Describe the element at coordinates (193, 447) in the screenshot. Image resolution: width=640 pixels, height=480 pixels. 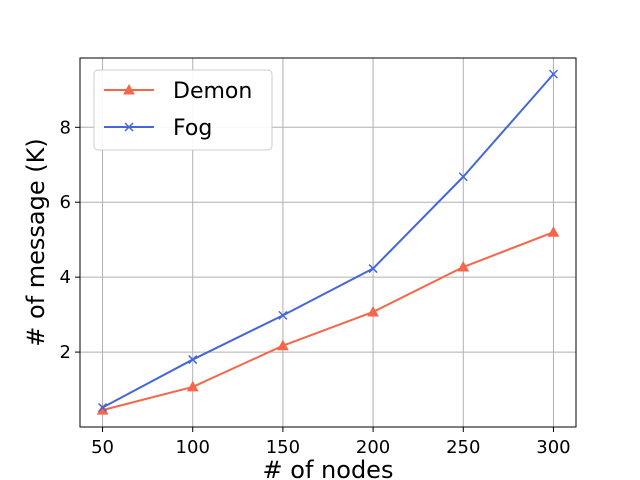
I see `x-tick-label: 100` at that location.